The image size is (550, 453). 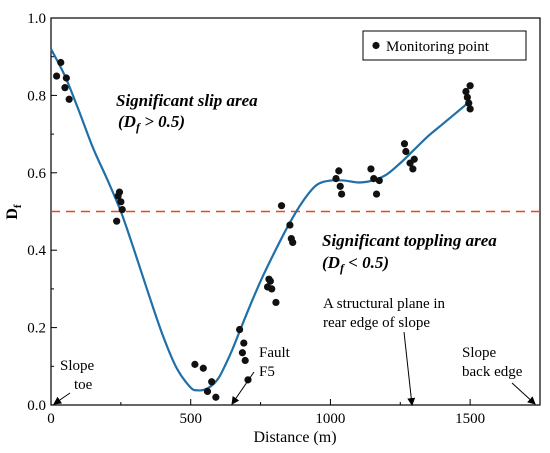 What do you see at coordinates (355, 264) in the screenshot?
I see `toppling-area-condition: (Df < 0.5)` at bounding box center [355, 264].